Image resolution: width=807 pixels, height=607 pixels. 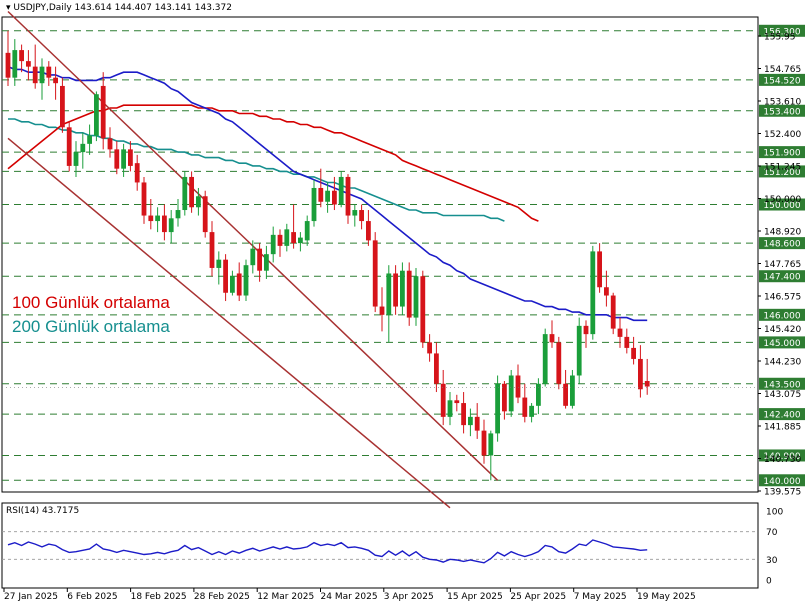 I want to click on level-label: 145.000, so click(x=781, y=344).